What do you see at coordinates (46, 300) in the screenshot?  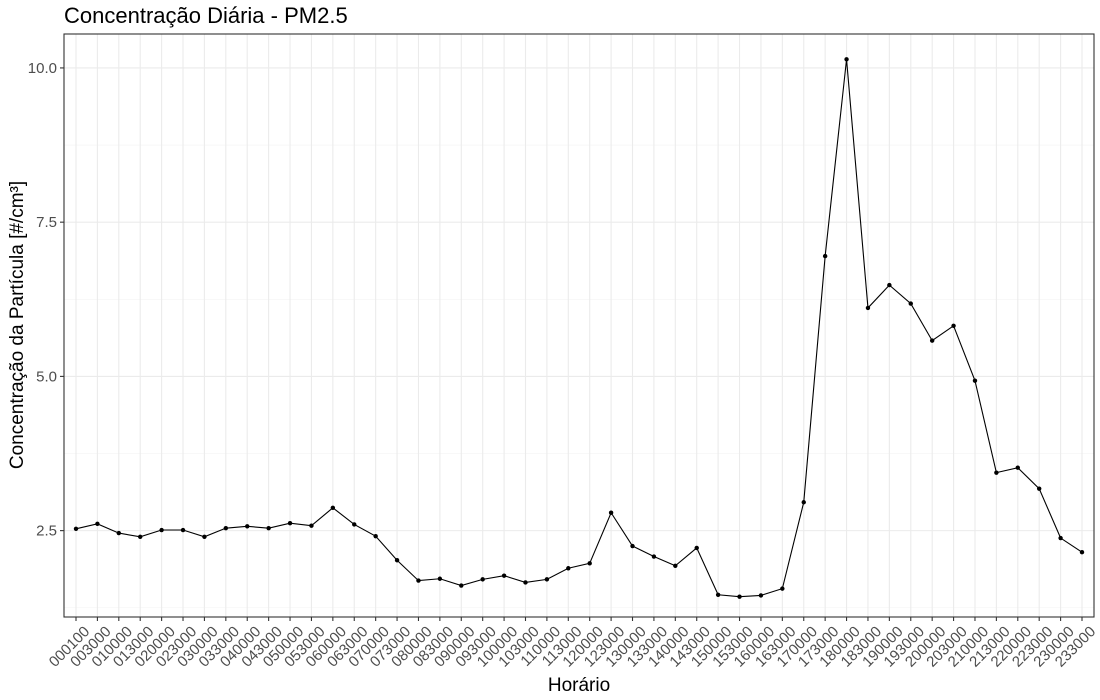 I see `y-axis: 2.5 5.0 7.5 10.0` at bounding box center [46, 300].